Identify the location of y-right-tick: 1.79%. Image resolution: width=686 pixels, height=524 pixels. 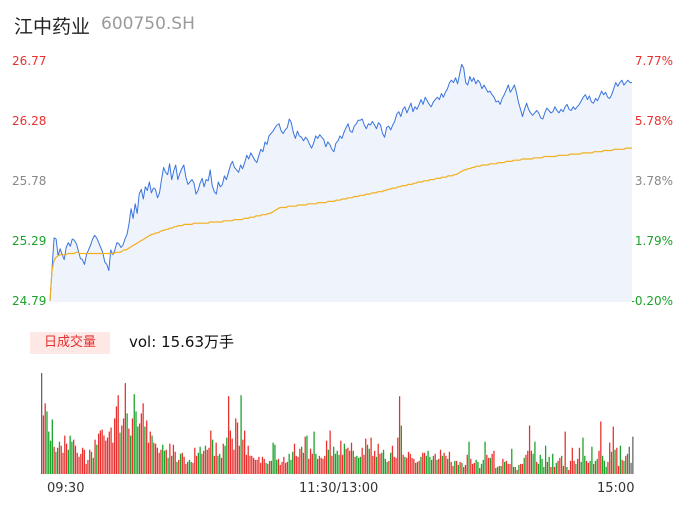
(653, 241).